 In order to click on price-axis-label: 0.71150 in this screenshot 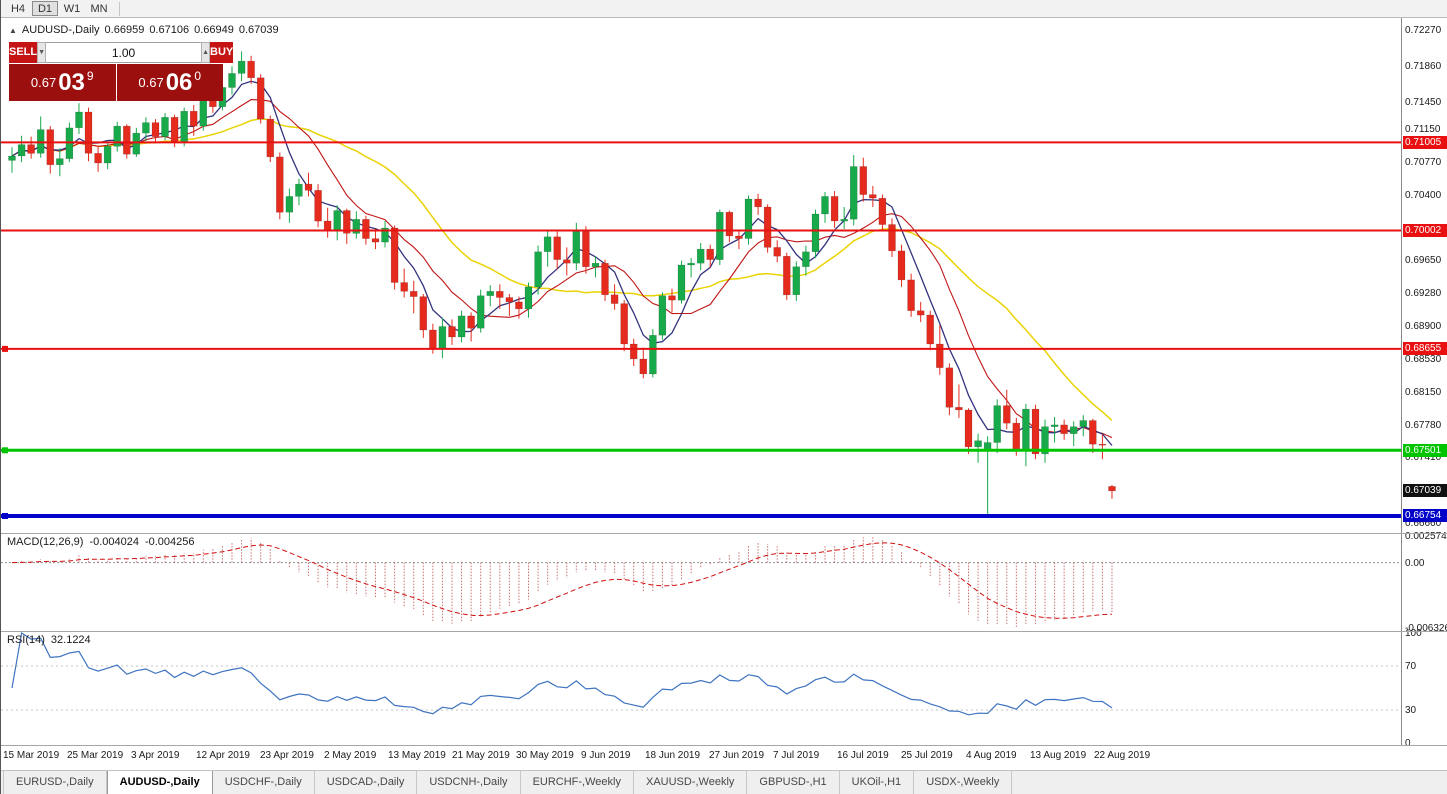, I will do `click(1423, 129)`.